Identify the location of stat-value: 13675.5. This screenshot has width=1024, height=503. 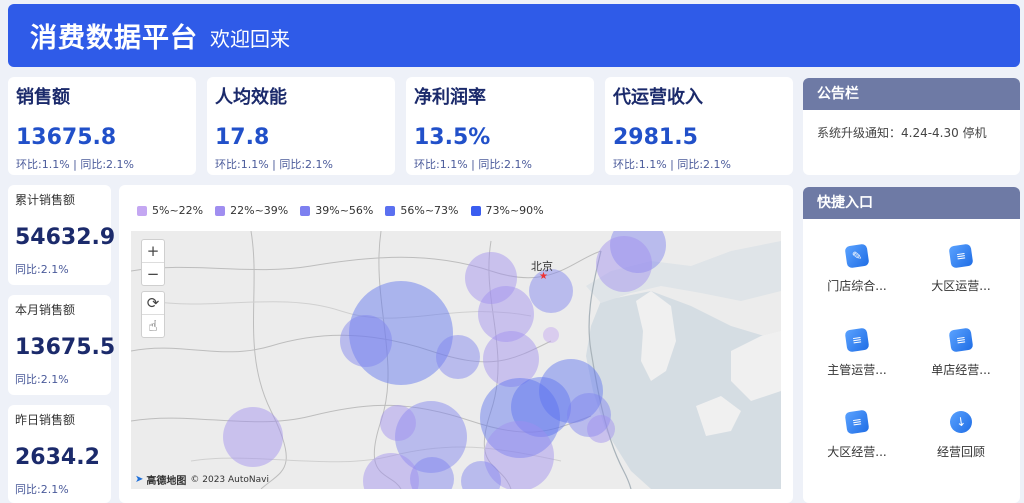
(65, 347).